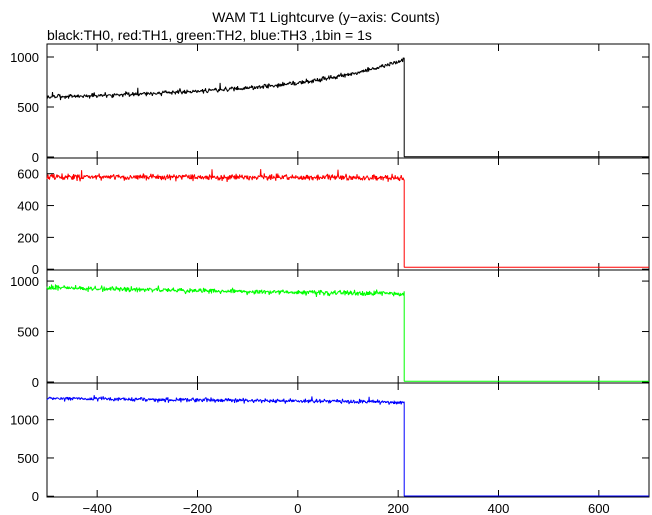 The image size is (652, 515). What do you see at coordinates (197, 508) in the screenshot?
I see `x-tick-label: −200` at bounding box center [197, 508].